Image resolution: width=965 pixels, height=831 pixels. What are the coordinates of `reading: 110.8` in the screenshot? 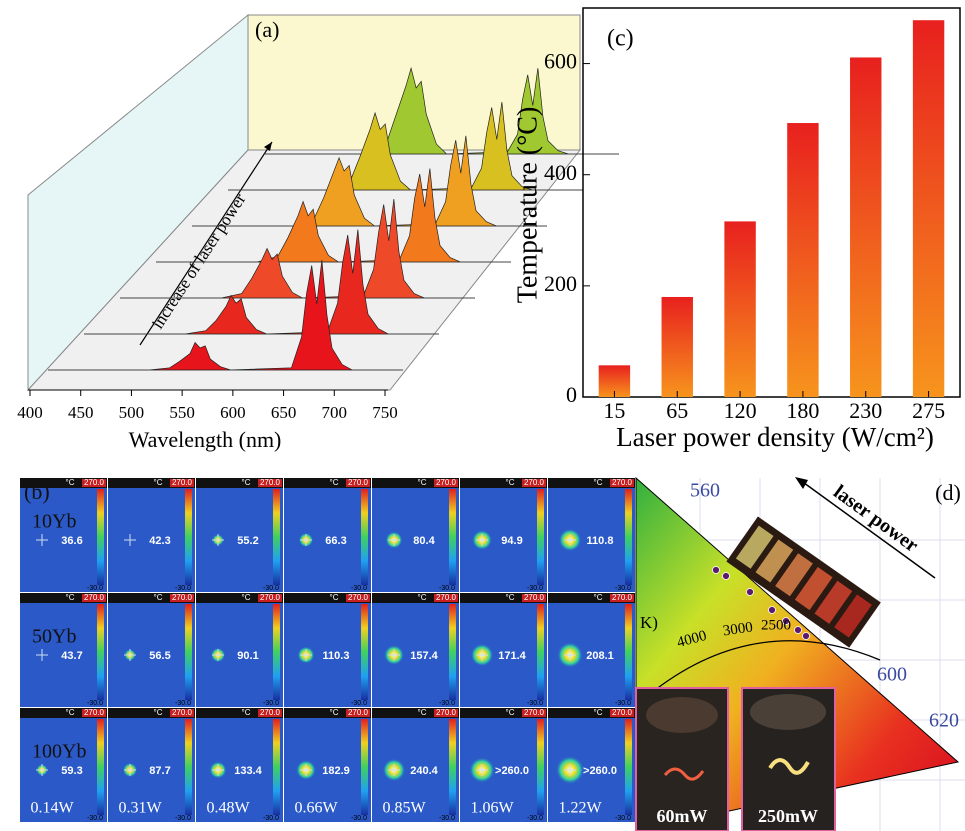 It's located at (600, 541).